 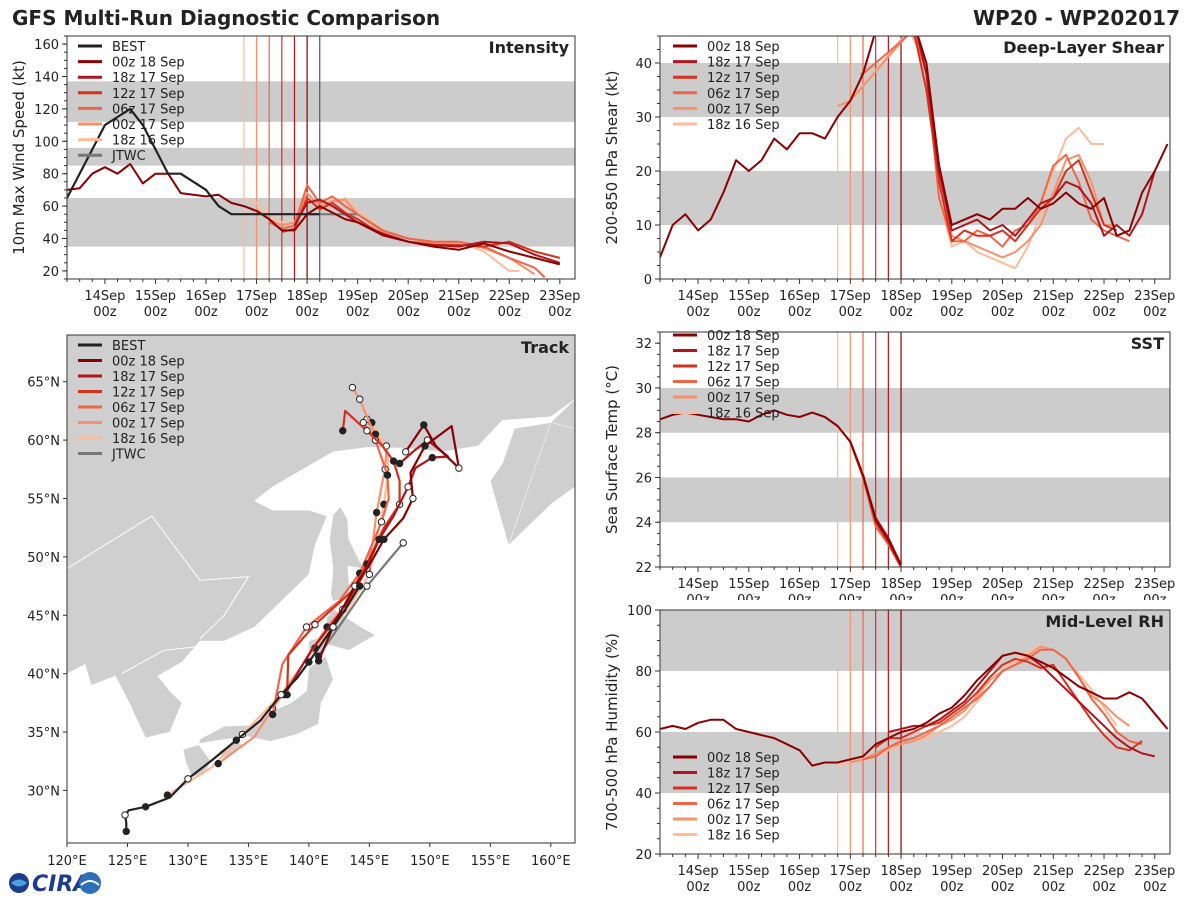 I want to click on y-axis-label: 200-850 hPa Shear (kt), so click(x=612, y=158).